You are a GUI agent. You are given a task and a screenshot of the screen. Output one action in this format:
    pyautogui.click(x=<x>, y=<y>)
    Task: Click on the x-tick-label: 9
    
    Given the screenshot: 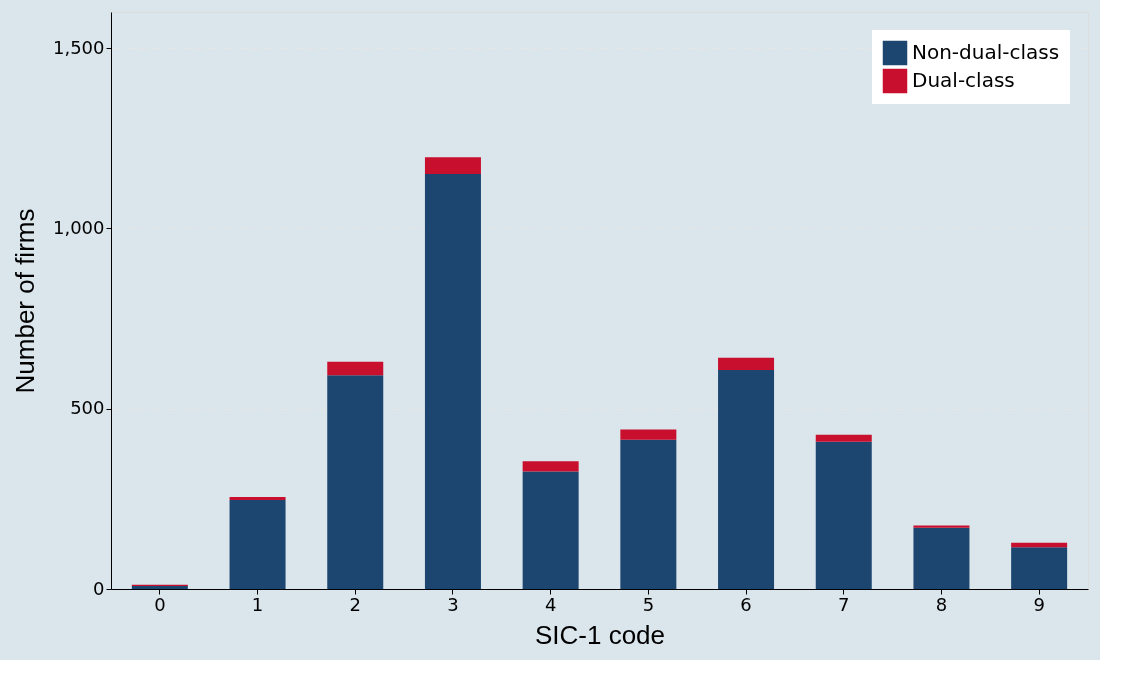 What is the action you would take?
    pyautogui.click(x=1039, y=604)
    